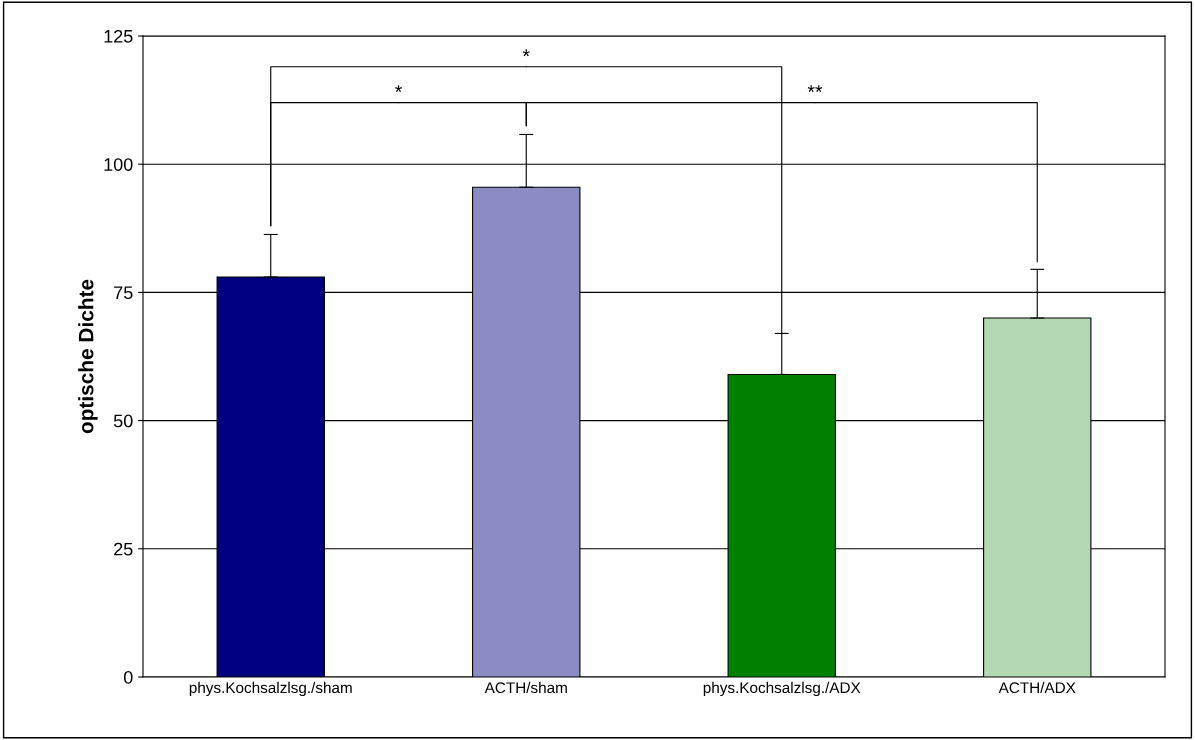 Image resolution: width=1195 pixels, height=740 pixels. I want to click on x-tick-label: phys.Kochsalzlsg./sham, so click(270, 689).